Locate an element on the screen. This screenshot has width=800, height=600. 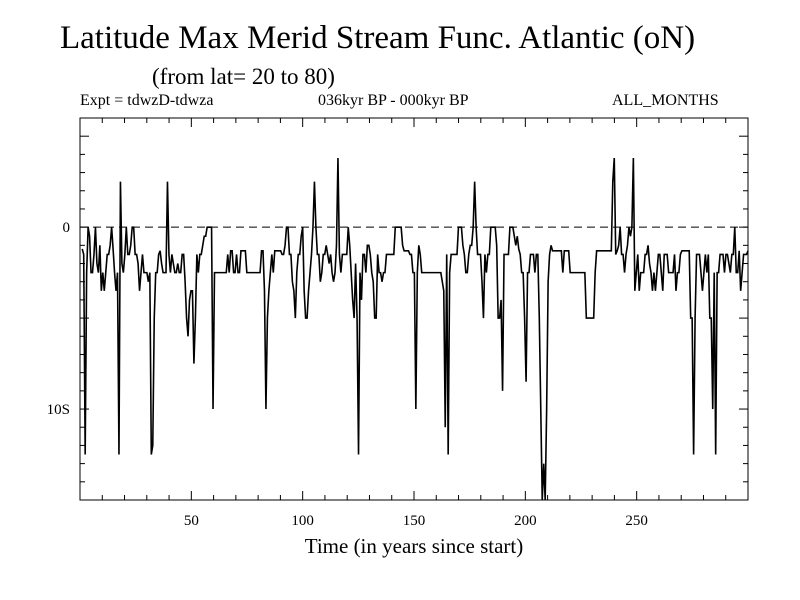
y-axis-tick-labels: 0 10S is located at coordinates (58, 319).